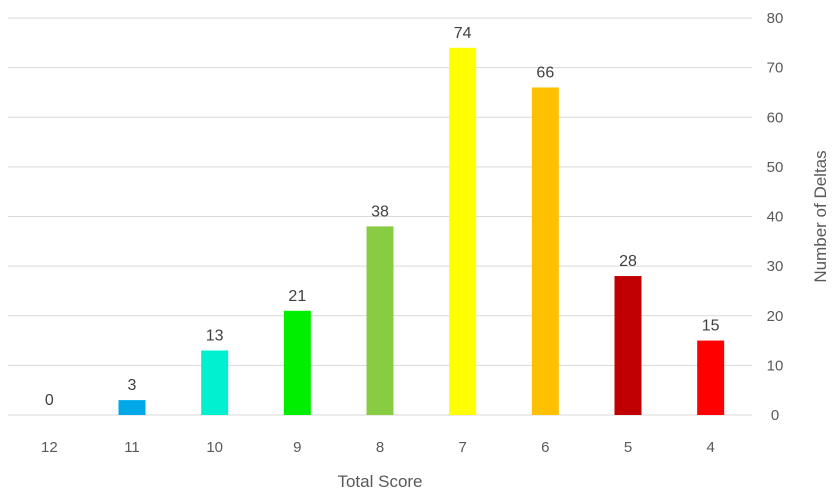 Image resolution: width=836 pixels, height=495 pixels. I want to click on y-tick-label: 20, so click(775, 316).